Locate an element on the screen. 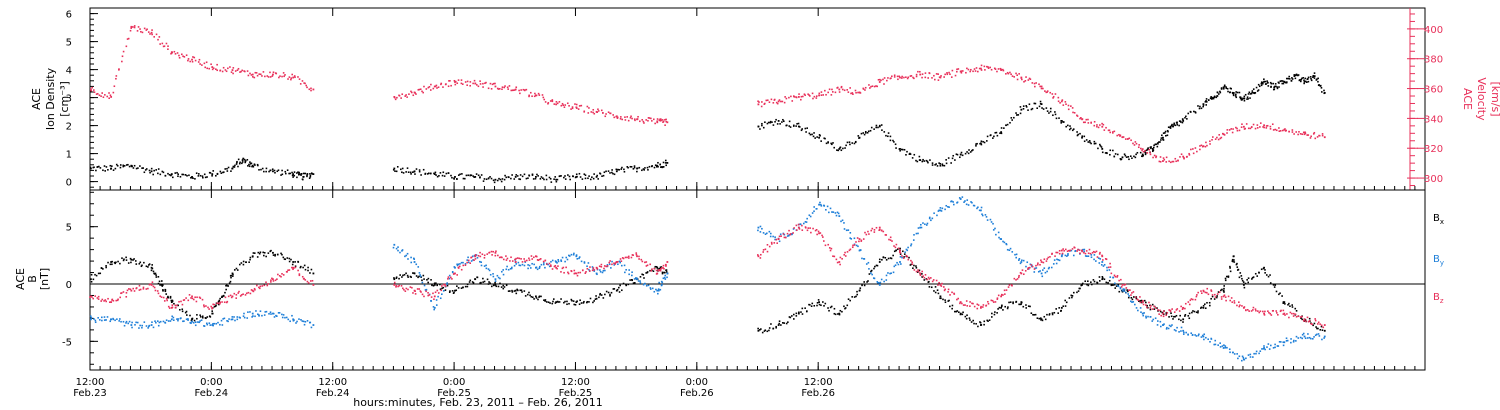 This screenshot has height=410, width=1500. x-tick-label-time: 12:00 is located at coordinates (332, 382).